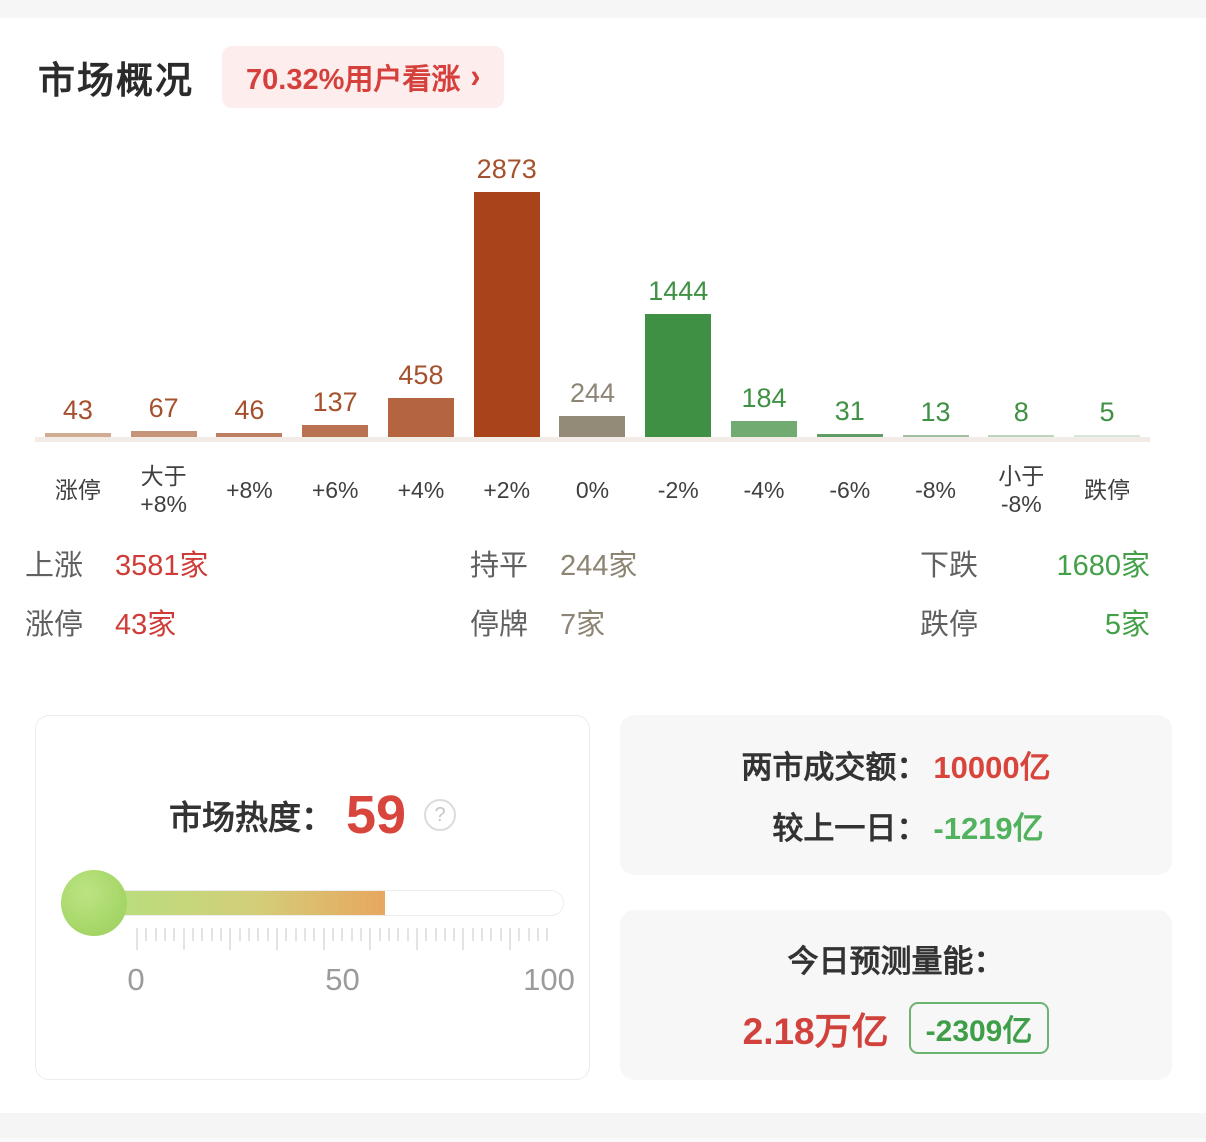 This screenshot has width=1206, height=1142. Describe the element at coordinates (421, 291) in the screenshot. I see `chart-column: 458` at that location.